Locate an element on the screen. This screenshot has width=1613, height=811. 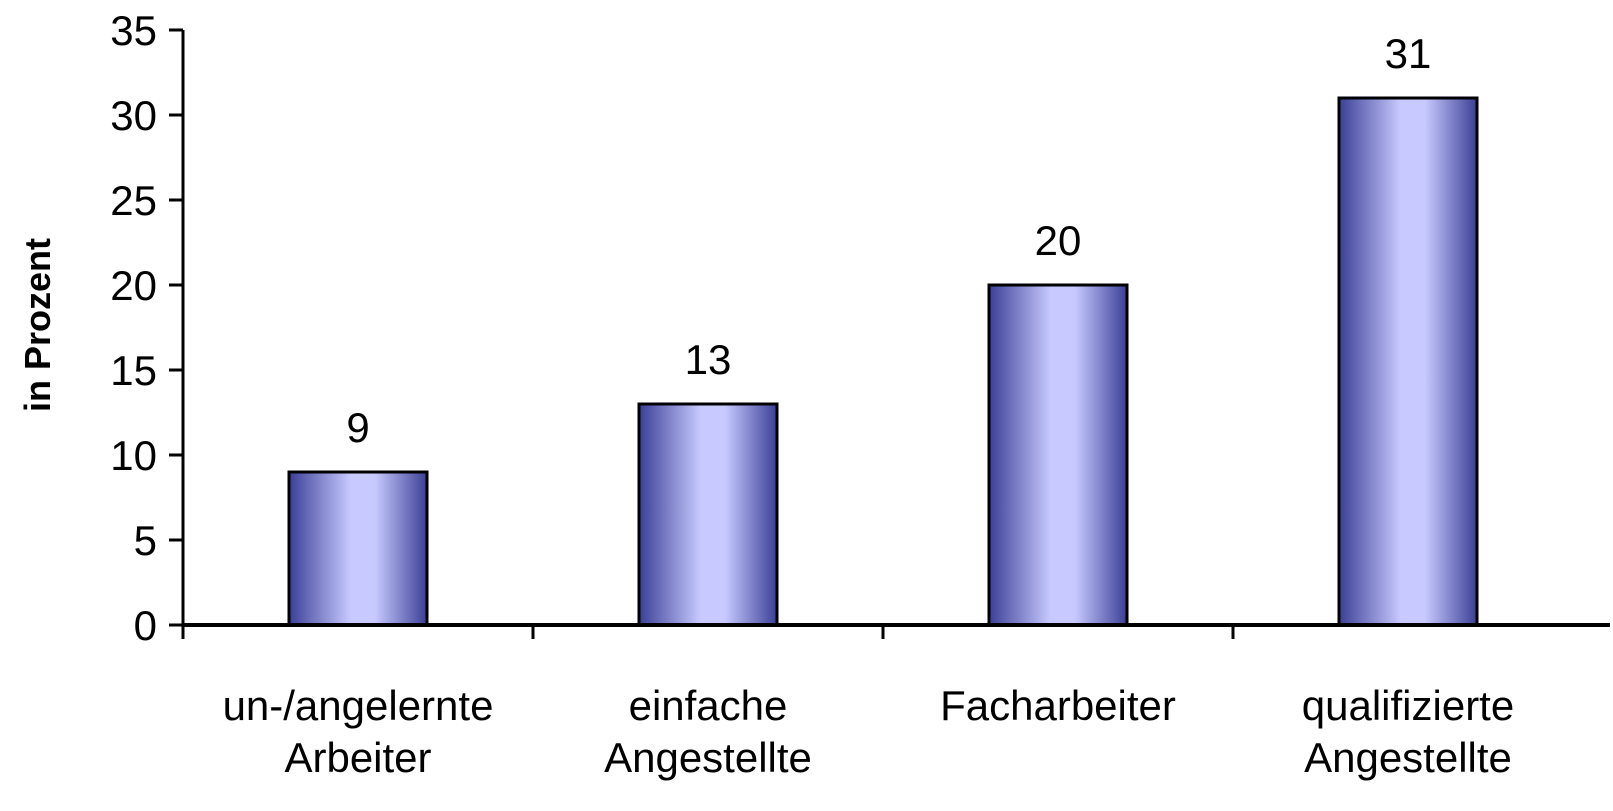
data-label: 20 is located at coordinates (1058, 240).